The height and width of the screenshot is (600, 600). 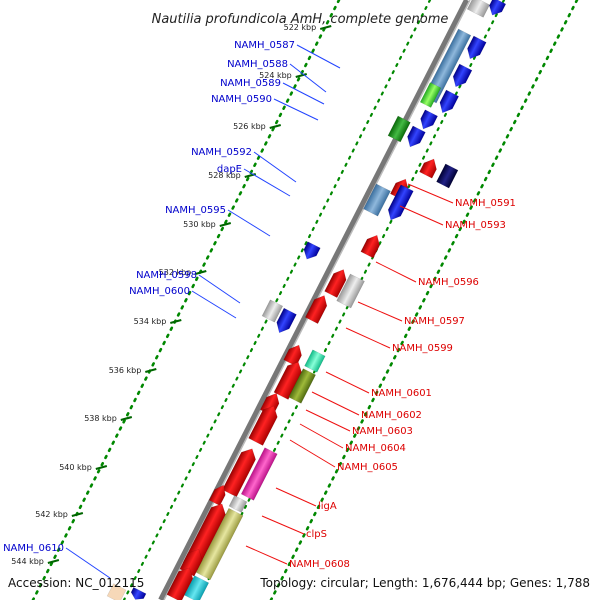 I want to click on tick-label: 528 kbp, so click(x=224, y=175).